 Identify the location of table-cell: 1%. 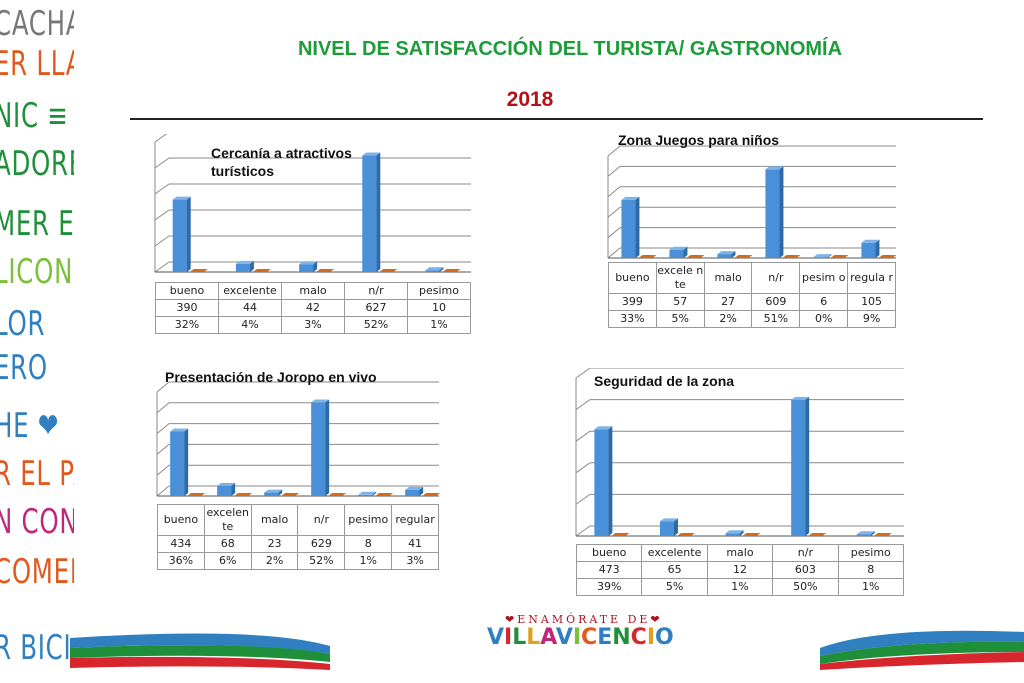
(368, 561).